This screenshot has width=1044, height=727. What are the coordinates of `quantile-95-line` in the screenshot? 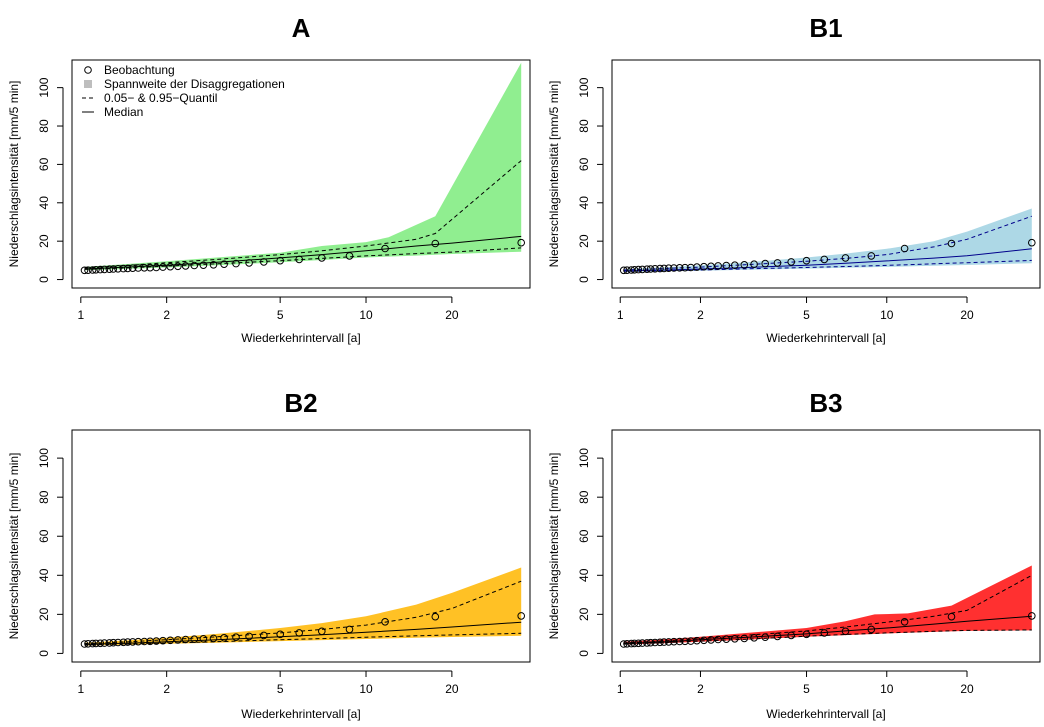 It's located at (303, 214).